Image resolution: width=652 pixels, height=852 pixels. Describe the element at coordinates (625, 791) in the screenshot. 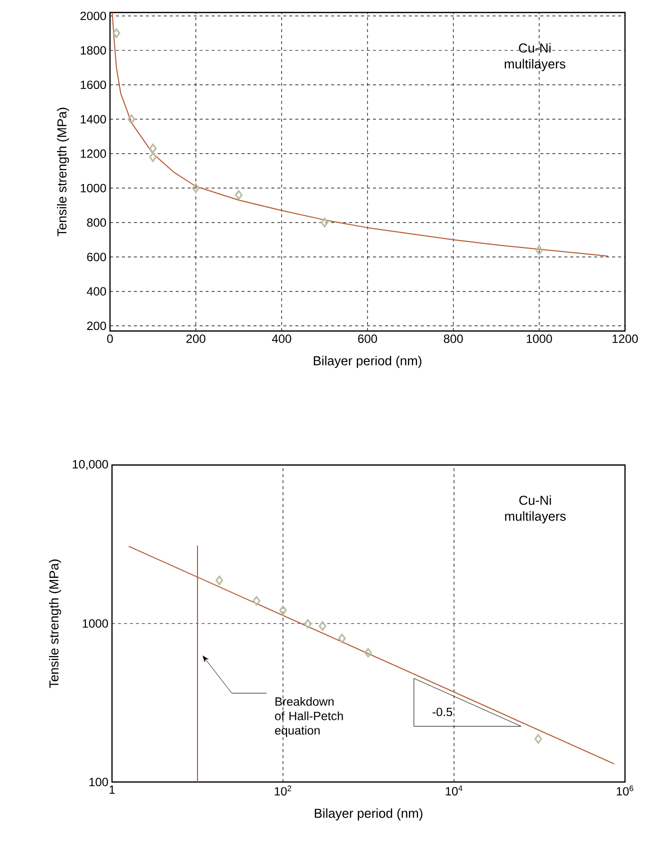

I see `x-tick-label: 10$^{6}$` at that location.